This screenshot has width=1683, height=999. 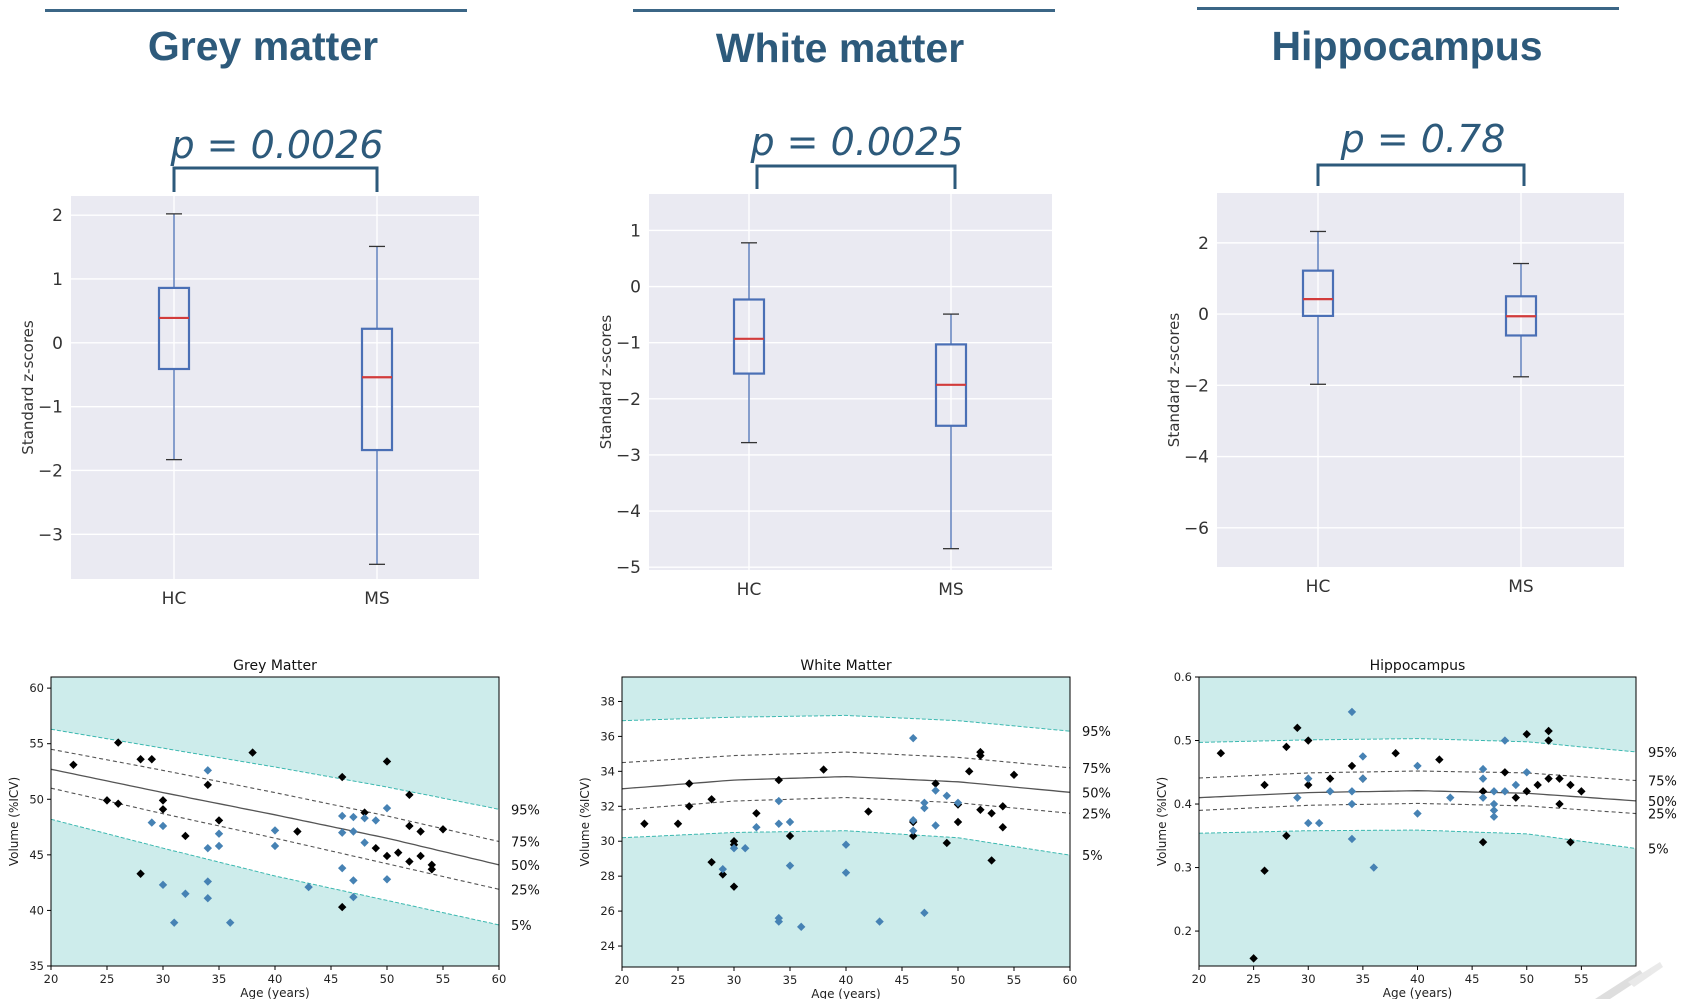 What do you see at coordinates (275, 743) in the screenshot?
I see `upper-tail-band` at bounding box center [275, 743].